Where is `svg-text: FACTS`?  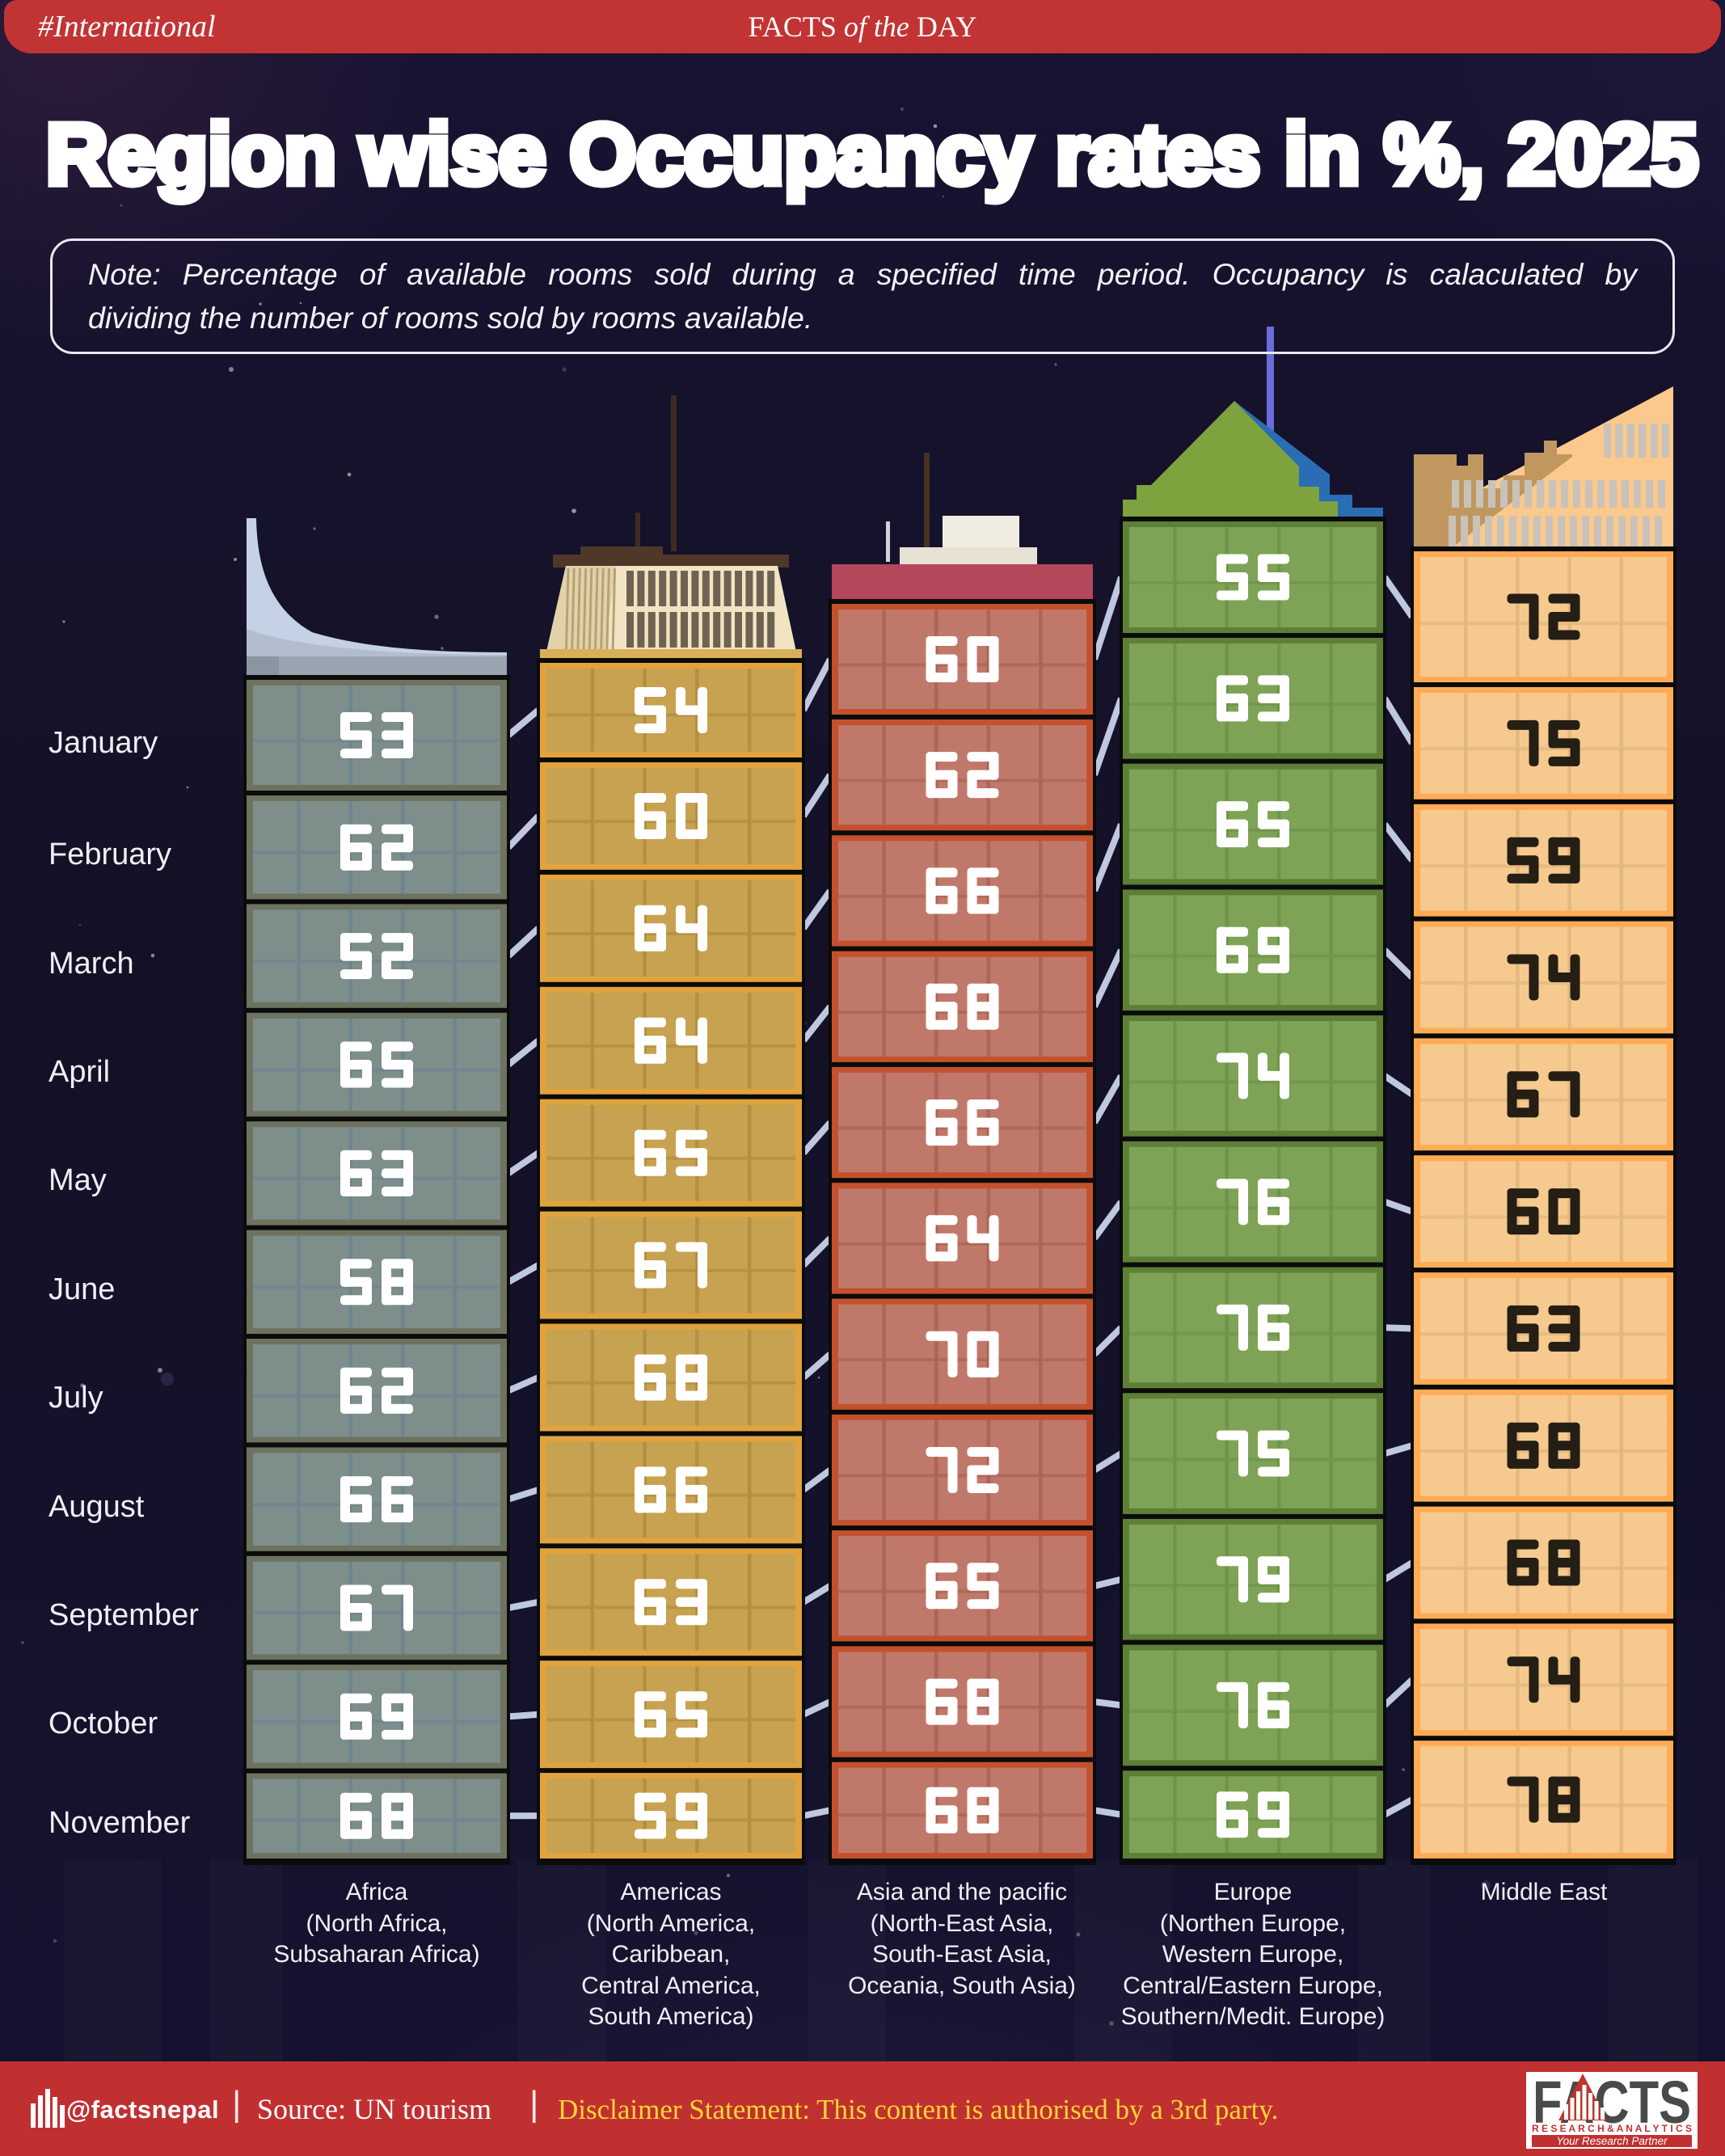 svg-text: FACTS is located at coordinates (1612, 2104).